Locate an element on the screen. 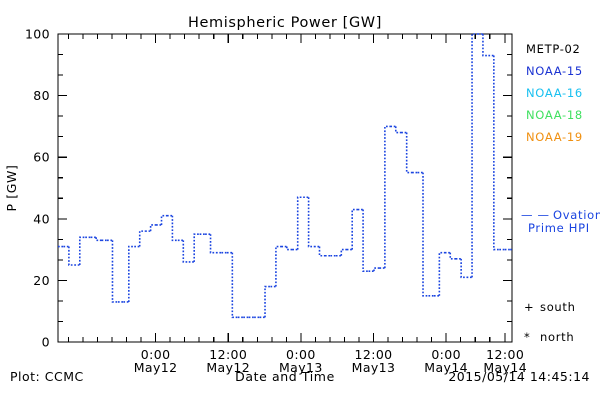 This screenshot has width=600, height=400. legend-ovation-line1: Ovation is located at coordinates (576, 215).